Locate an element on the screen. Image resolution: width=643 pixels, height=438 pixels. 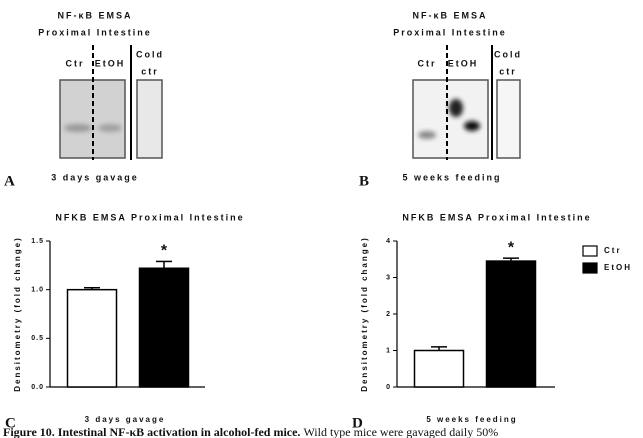
caption-part: Figure 10. is located at coordinates (29, 431).